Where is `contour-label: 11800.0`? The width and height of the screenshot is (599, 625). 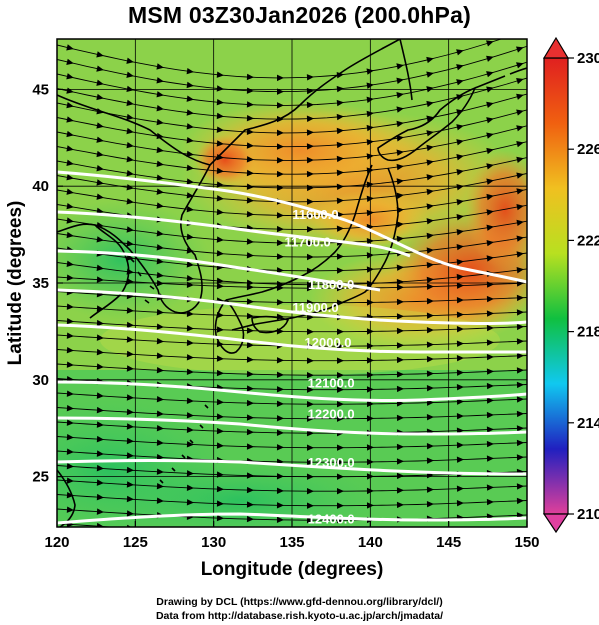
contour-label: 11800.0 is located at coordinates (331, 284).